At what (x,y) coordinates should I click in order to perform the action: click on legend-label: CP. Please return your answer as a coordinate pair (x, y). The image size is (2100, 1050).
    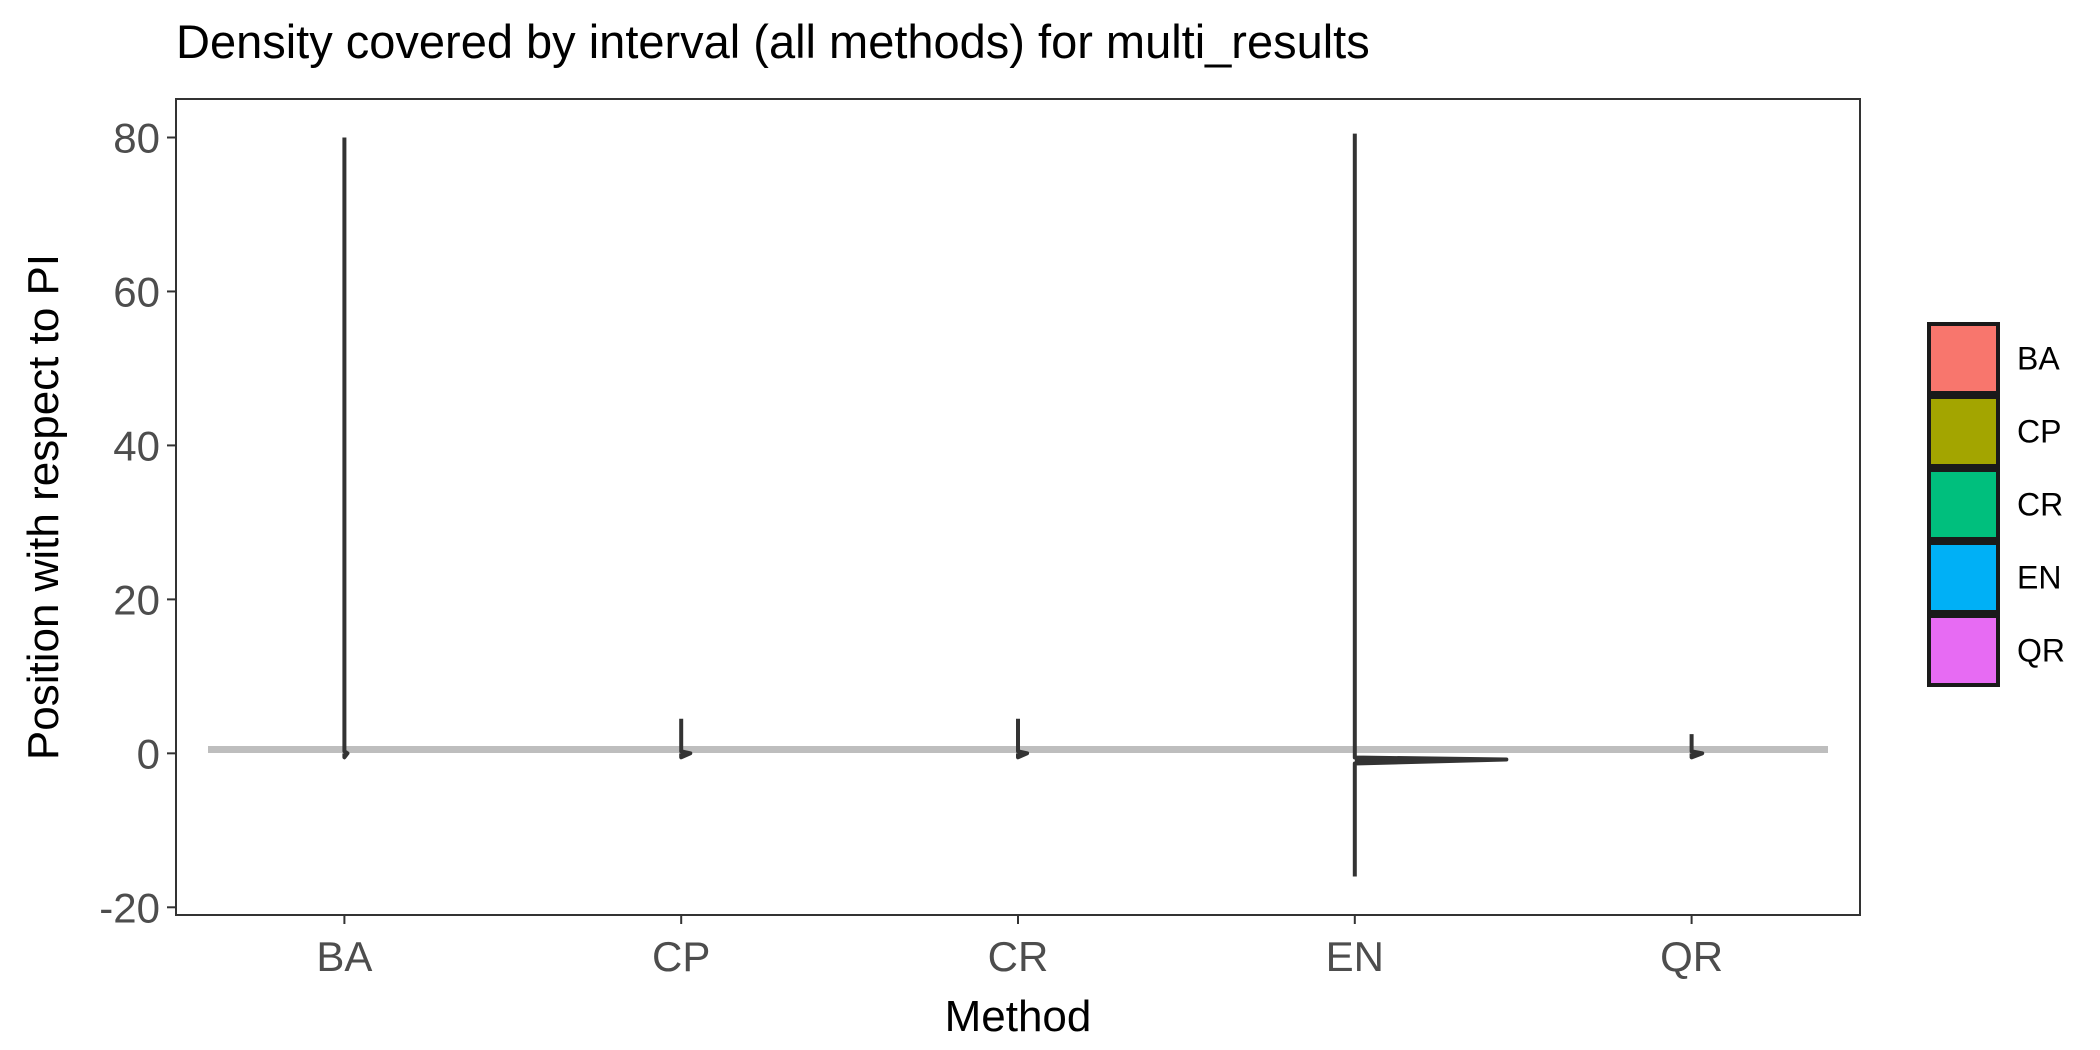
    Looking at the image, I should click on (2039, 432).